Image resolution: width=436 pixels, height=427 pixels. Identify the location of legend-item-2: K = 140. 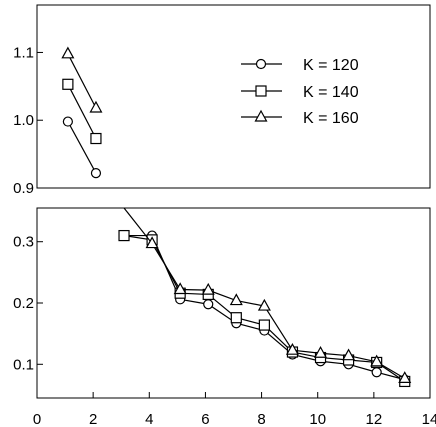
(300, 92).